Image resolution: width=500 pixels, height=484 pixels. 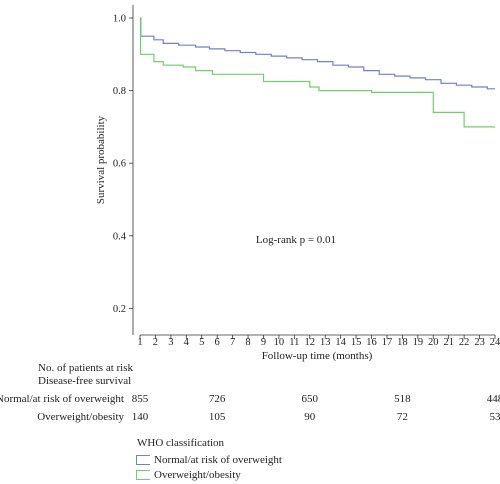 What do you see at coordinates (170, 342) in the screenshot?
I see `x-tick-label: 3` at bounding box center [170, 342].